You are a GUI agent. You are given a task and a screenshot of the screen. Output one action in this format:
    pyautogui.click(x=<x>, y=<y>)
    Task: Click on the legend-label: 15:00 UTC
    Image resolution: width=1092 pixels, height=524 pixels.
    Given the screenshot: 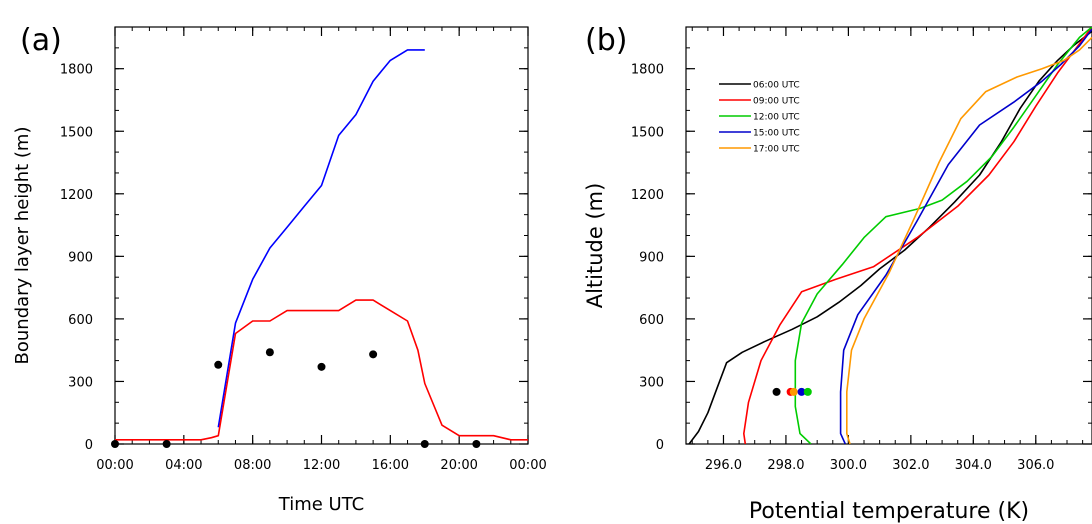 What is the action you would take?
    pyautogui.click(x=776, y=134)
    